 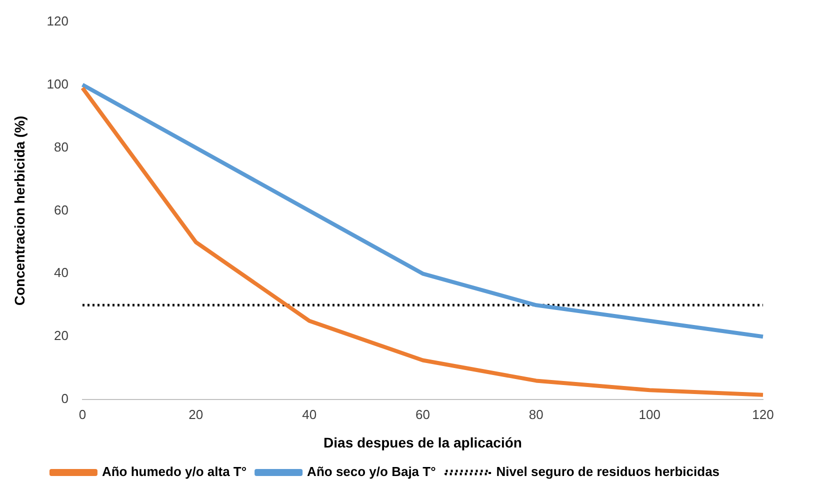 I want to click on x-tick-label: 40, so click(x=309, y=414).